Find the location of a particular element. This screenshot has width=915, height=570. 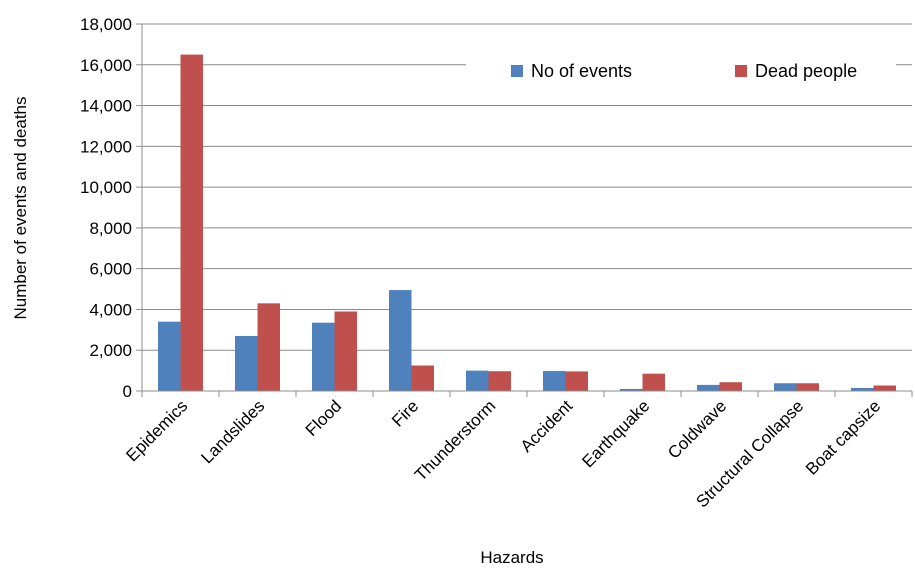

y-tick-label: 18,000 is located at coordinates (106, 24).